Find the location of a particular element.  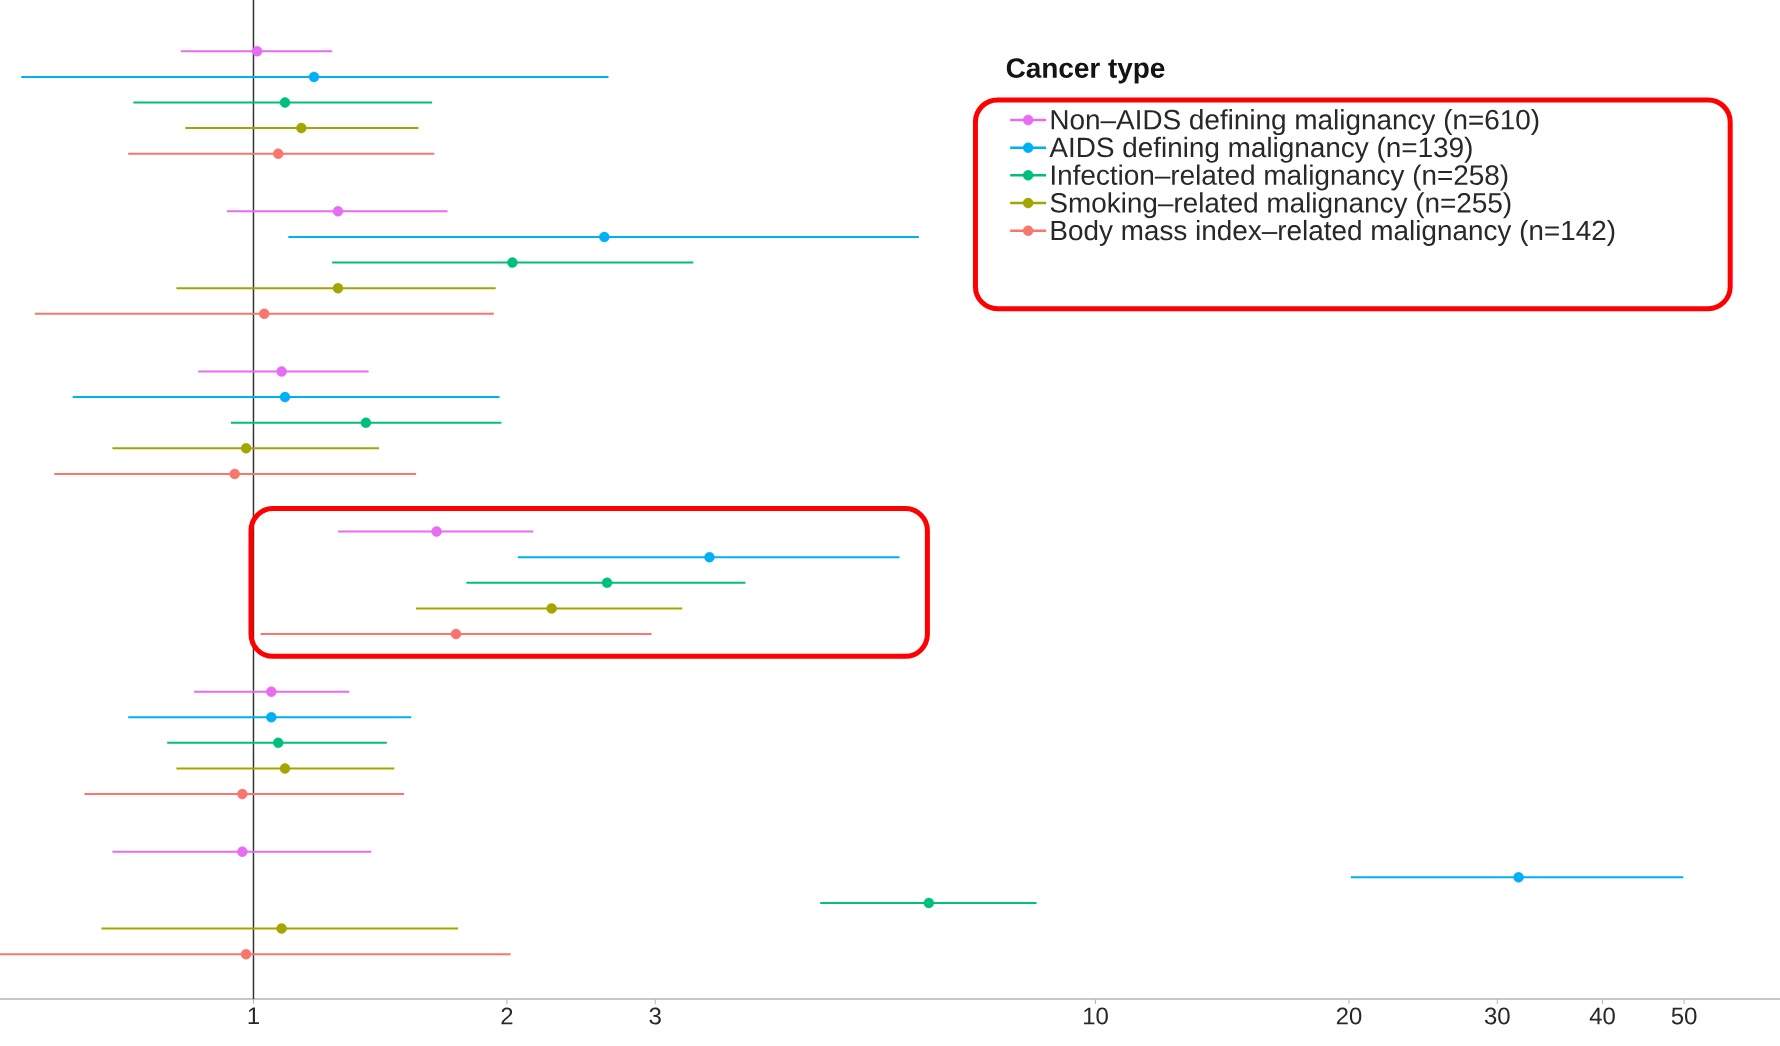

x-tick-label: 40 is located at coordinates (1602, 1016).